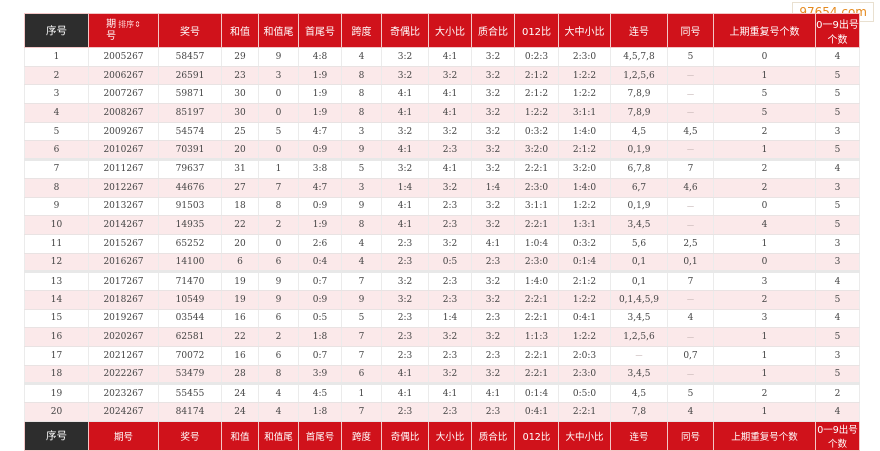 This screenshot has height=451, width=880. What do you see at coordinates (278, 168) in the screenshot?
I see `cell-sum-tail: 1` at bounding box center [278, 168].